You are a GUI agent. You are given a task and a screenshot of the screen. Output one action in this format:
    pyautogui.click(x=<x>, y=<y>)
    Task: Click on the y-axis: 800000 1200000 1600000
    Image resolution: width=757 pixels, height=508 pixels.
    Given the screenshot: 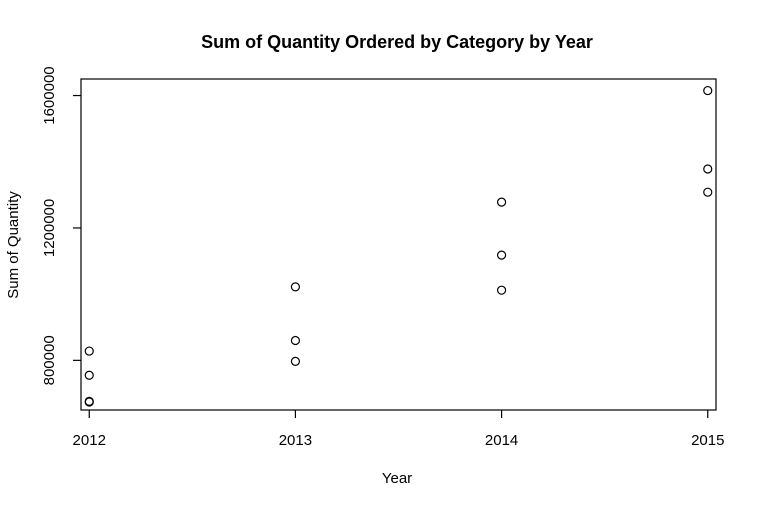 What is the action you would take?
    pyautogui.click(x=61, y=225)
    